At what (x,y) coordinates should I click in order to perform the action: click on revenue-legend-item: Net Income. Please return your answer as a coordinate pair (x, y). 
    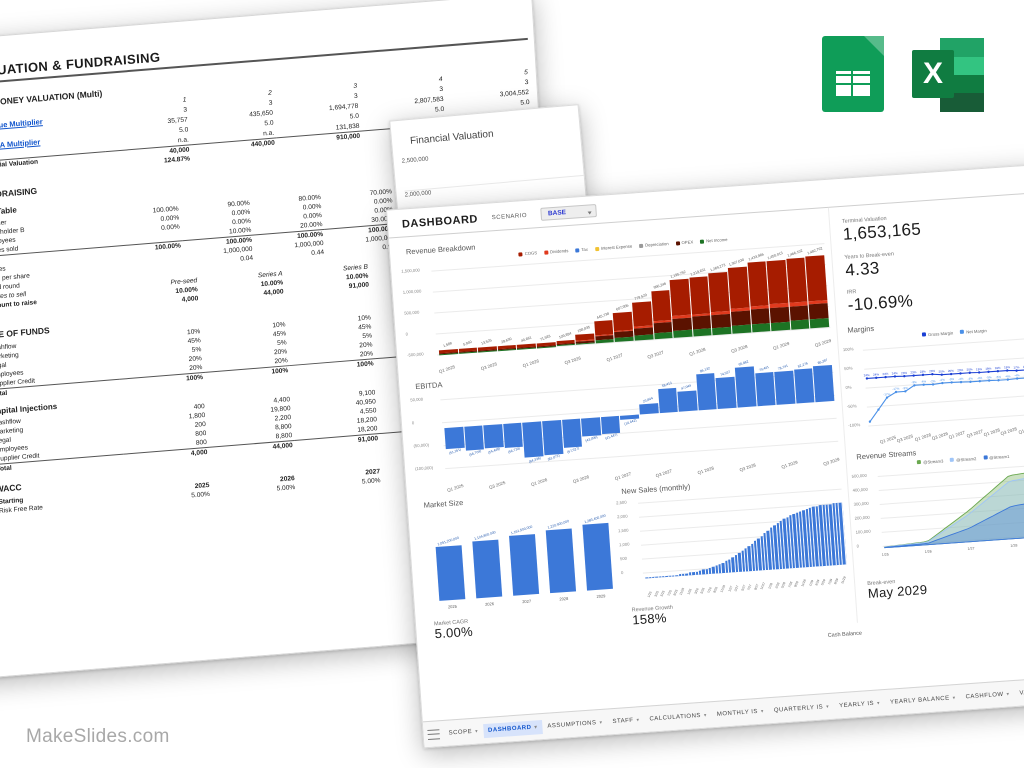
    Looking at the image, I should click on (714, 240).